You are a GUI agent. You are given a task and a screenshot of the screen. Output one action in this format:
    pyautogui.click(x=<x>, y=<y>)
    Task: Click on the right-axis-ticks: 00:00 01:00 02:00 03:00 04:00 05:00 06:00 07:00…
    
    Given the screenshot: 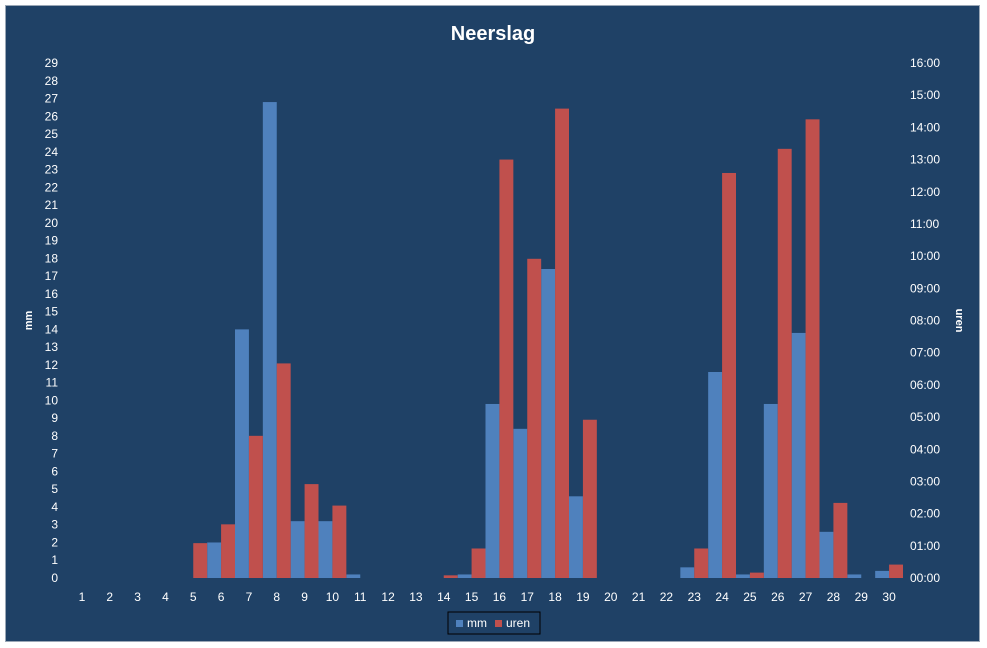 What is the action you would take?
    pyautogui.click(x=925, y=320)
    